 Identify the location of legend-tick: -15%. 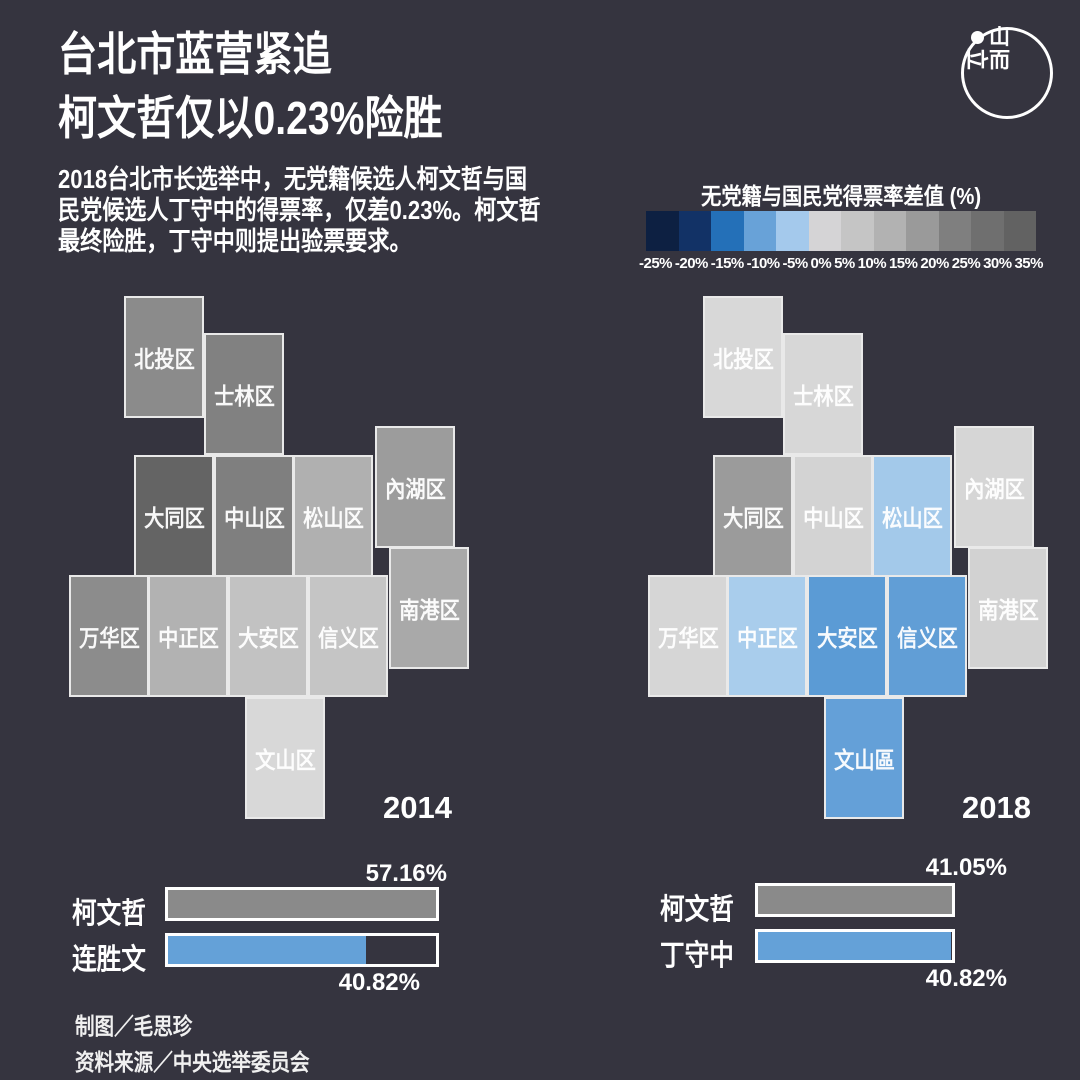
(727, 263).